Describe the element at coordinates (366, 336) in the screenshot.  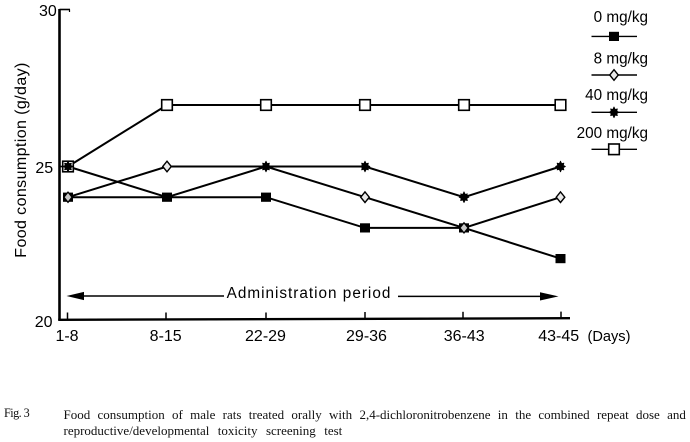
I see `svg-text: 29-36` at that location.